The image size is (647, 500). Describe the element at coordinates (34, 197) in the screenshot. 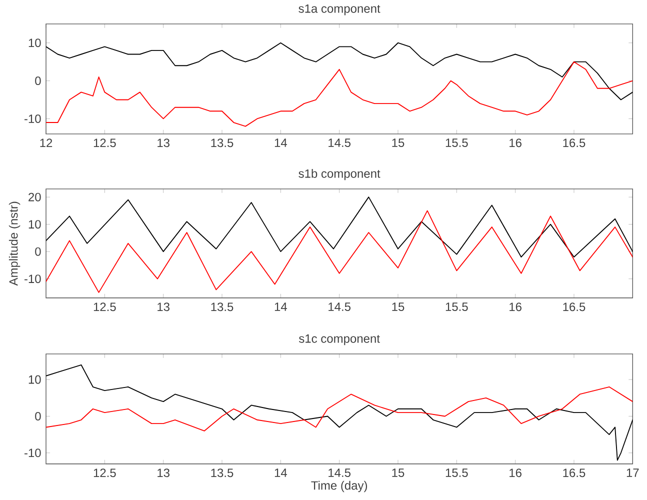

I see `y-tick-label: 20` at that location.